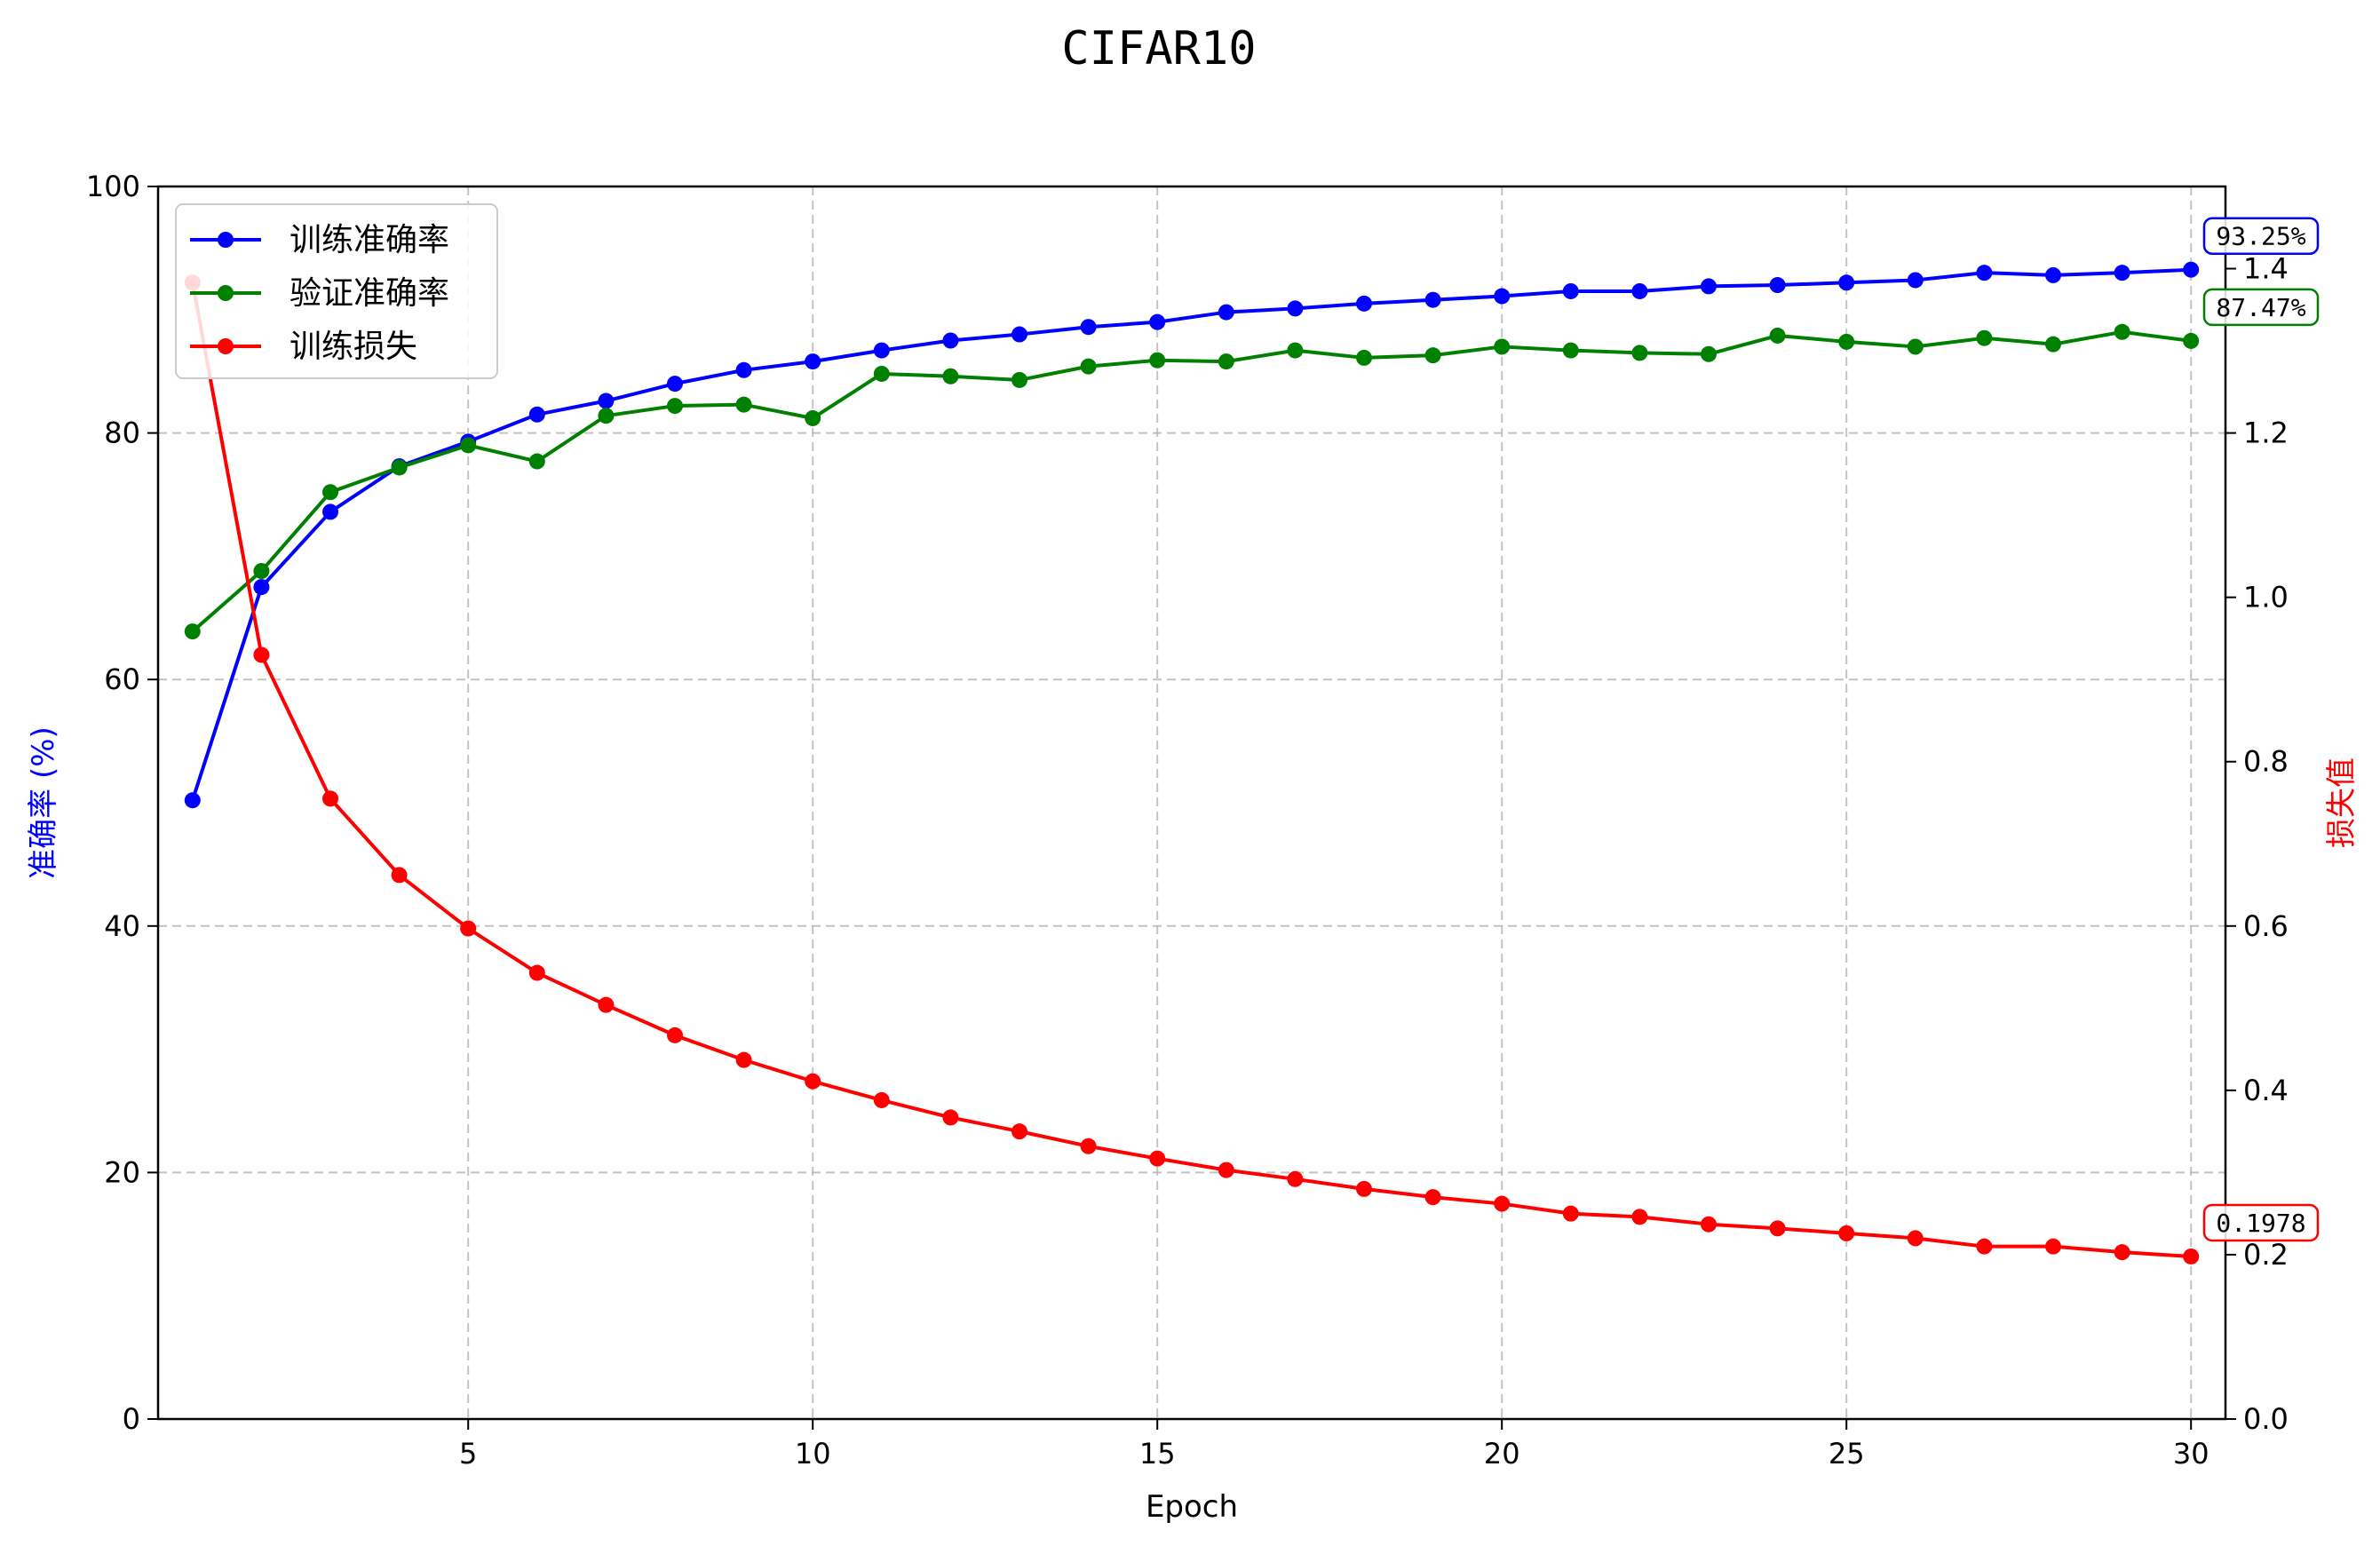 The image size is (2380, 1546). Describe the element at coordinates (122, 1172) in the screenshot. I see `y-left-tick-label: 20` at that location.